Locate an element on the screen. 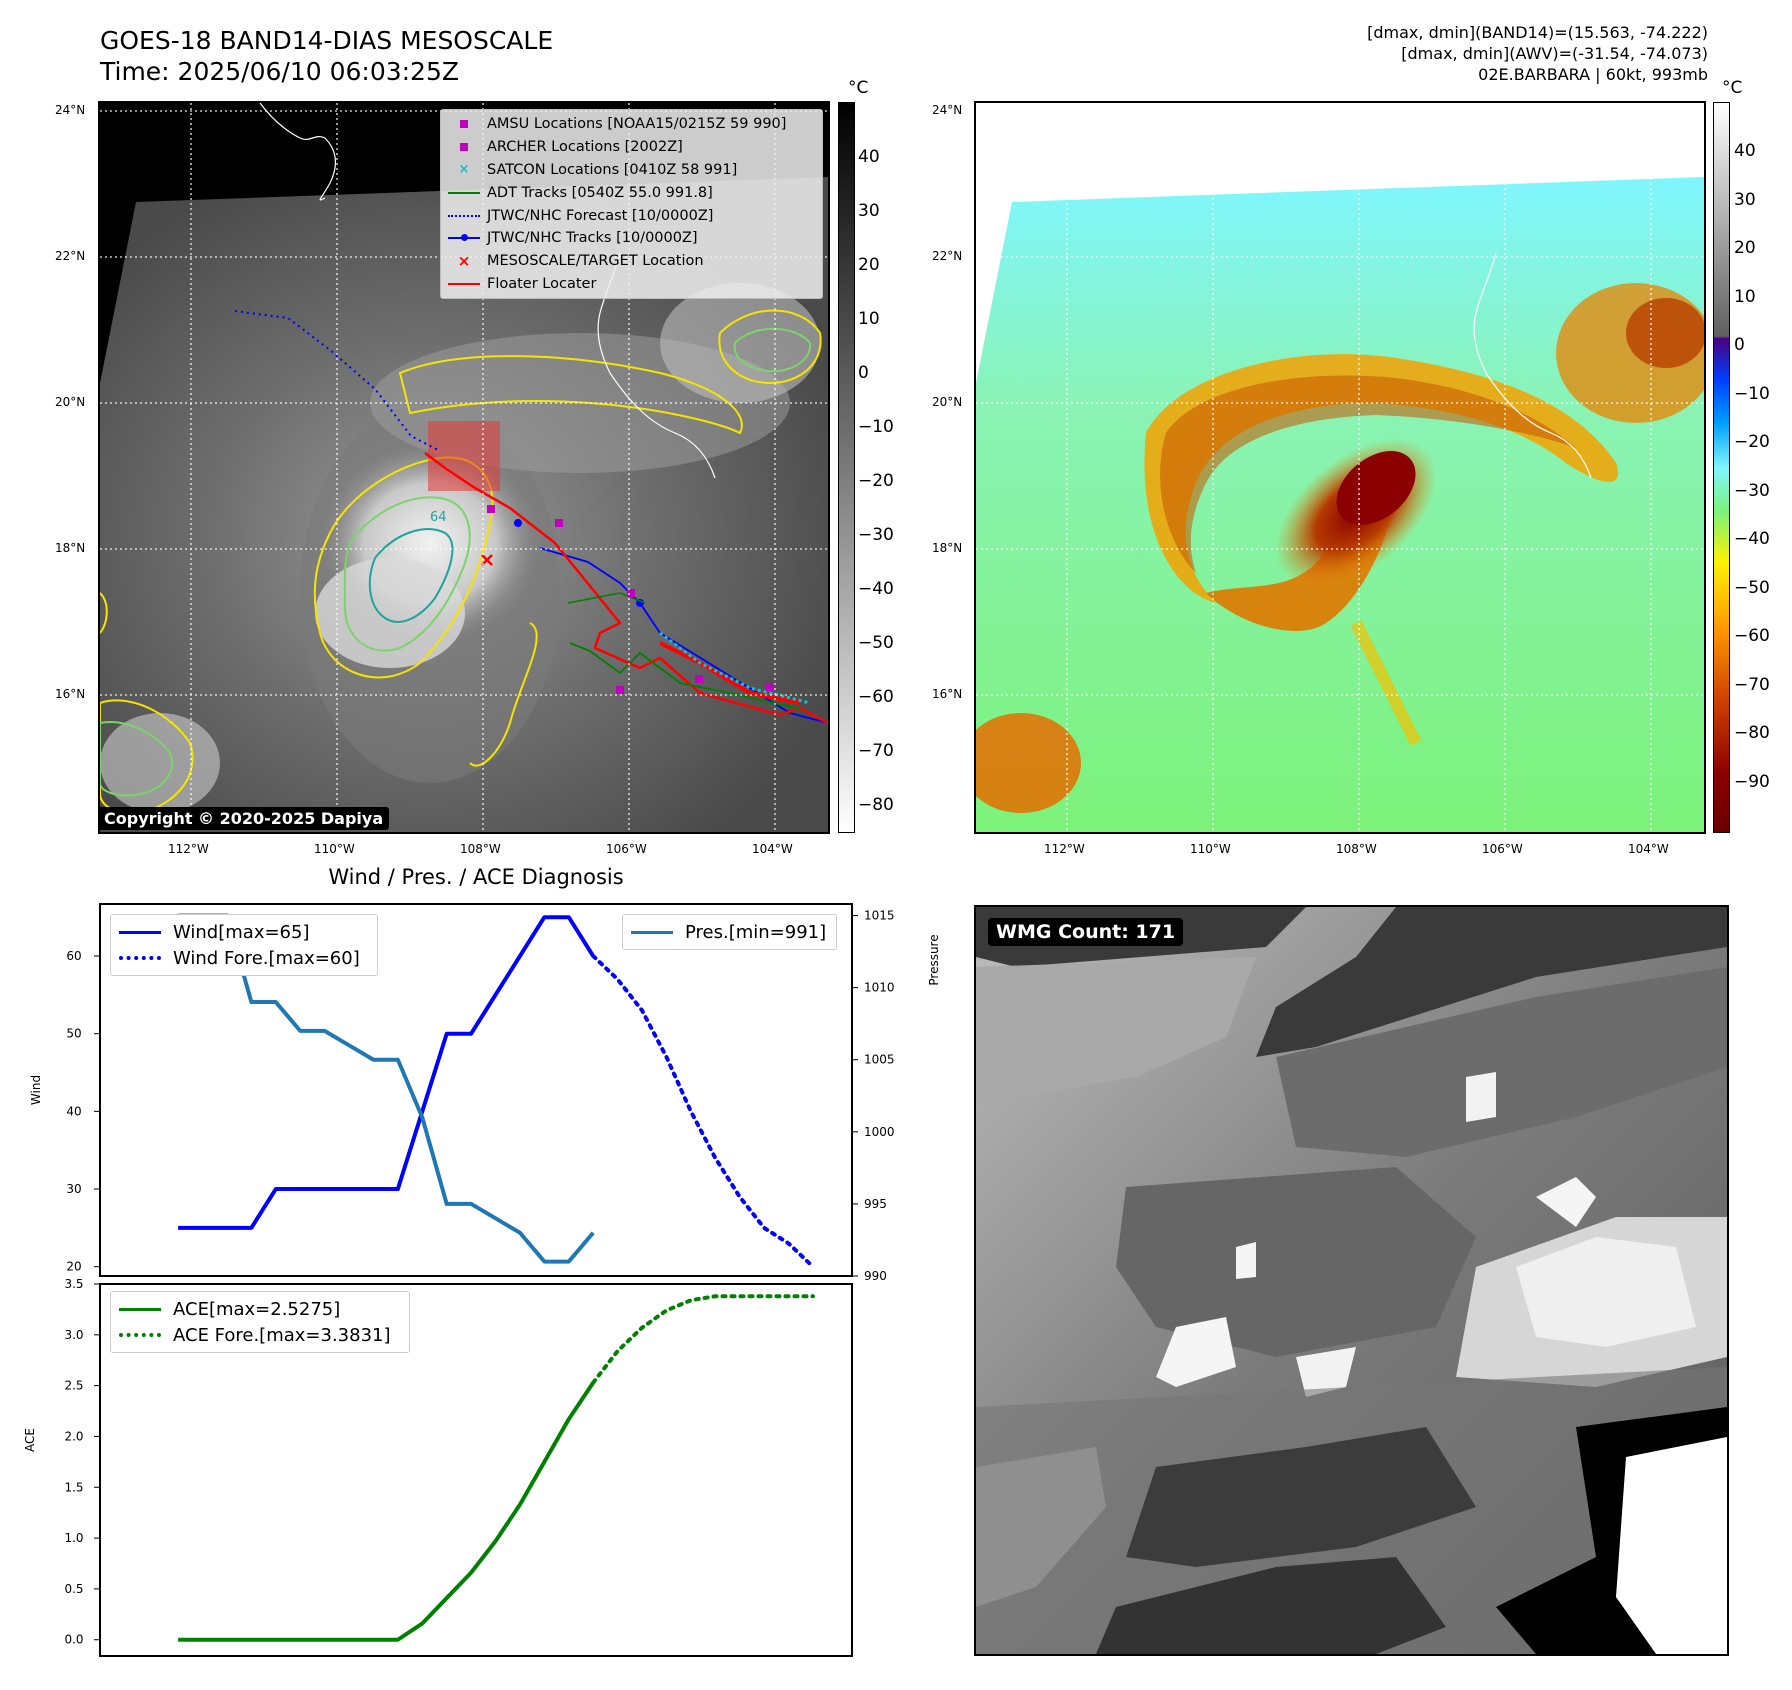 This screenshot has width=1792, height=1690. awv-tick: 40 is located at coordinates (1745, 151).